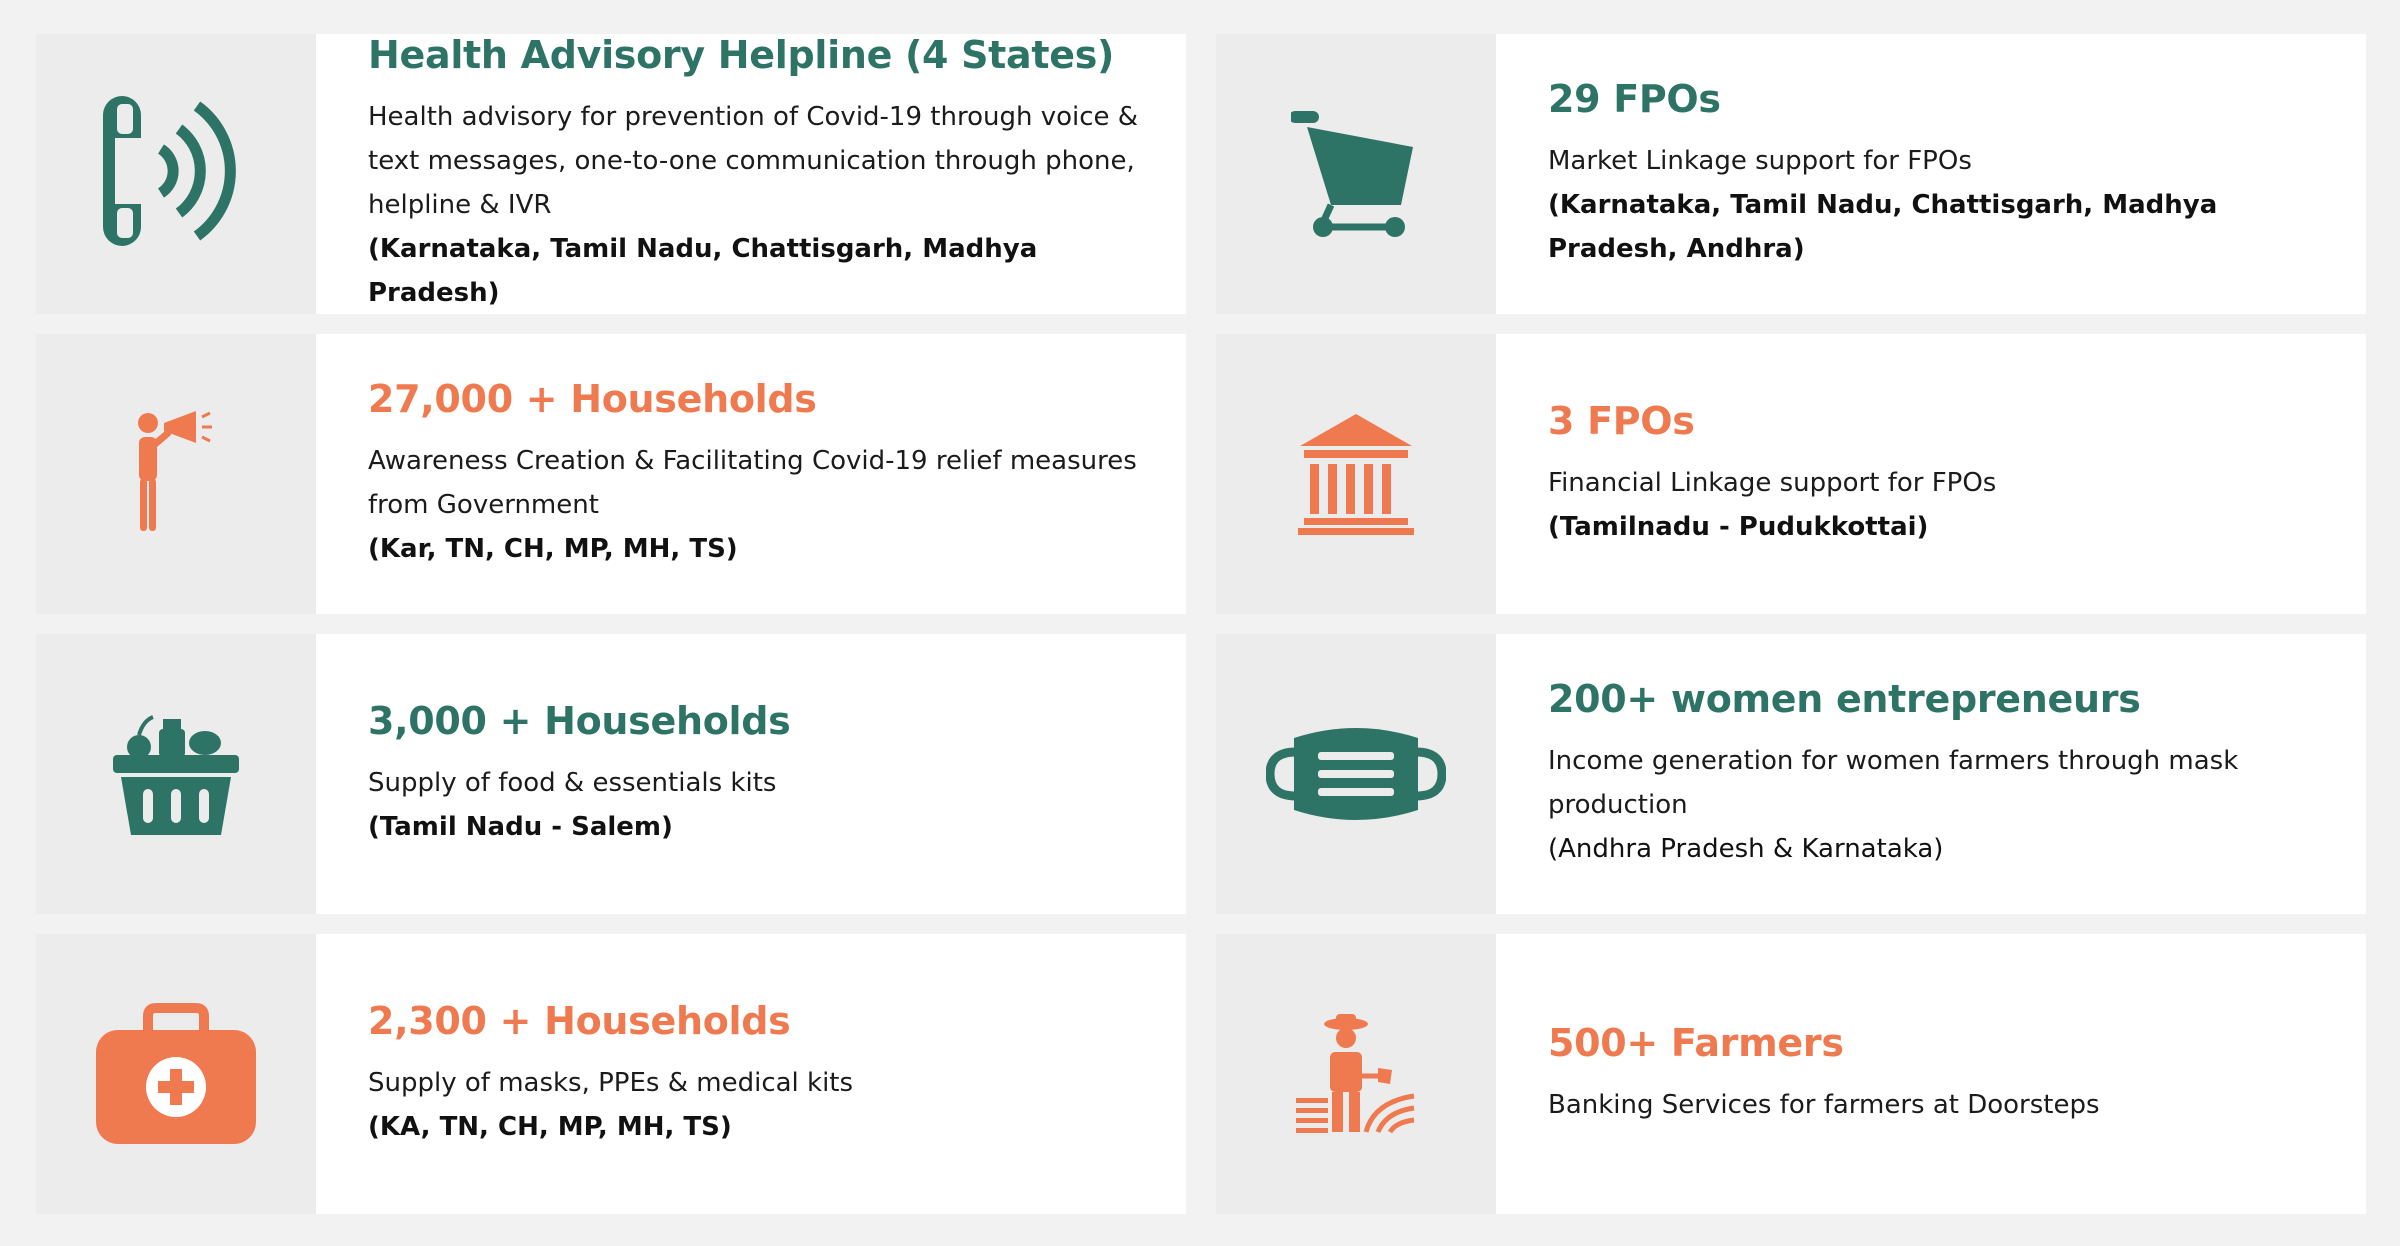 The width and height of the screenshot is (2400, 1246). I want to click on medical-kit-icon, so click(176, 1073).